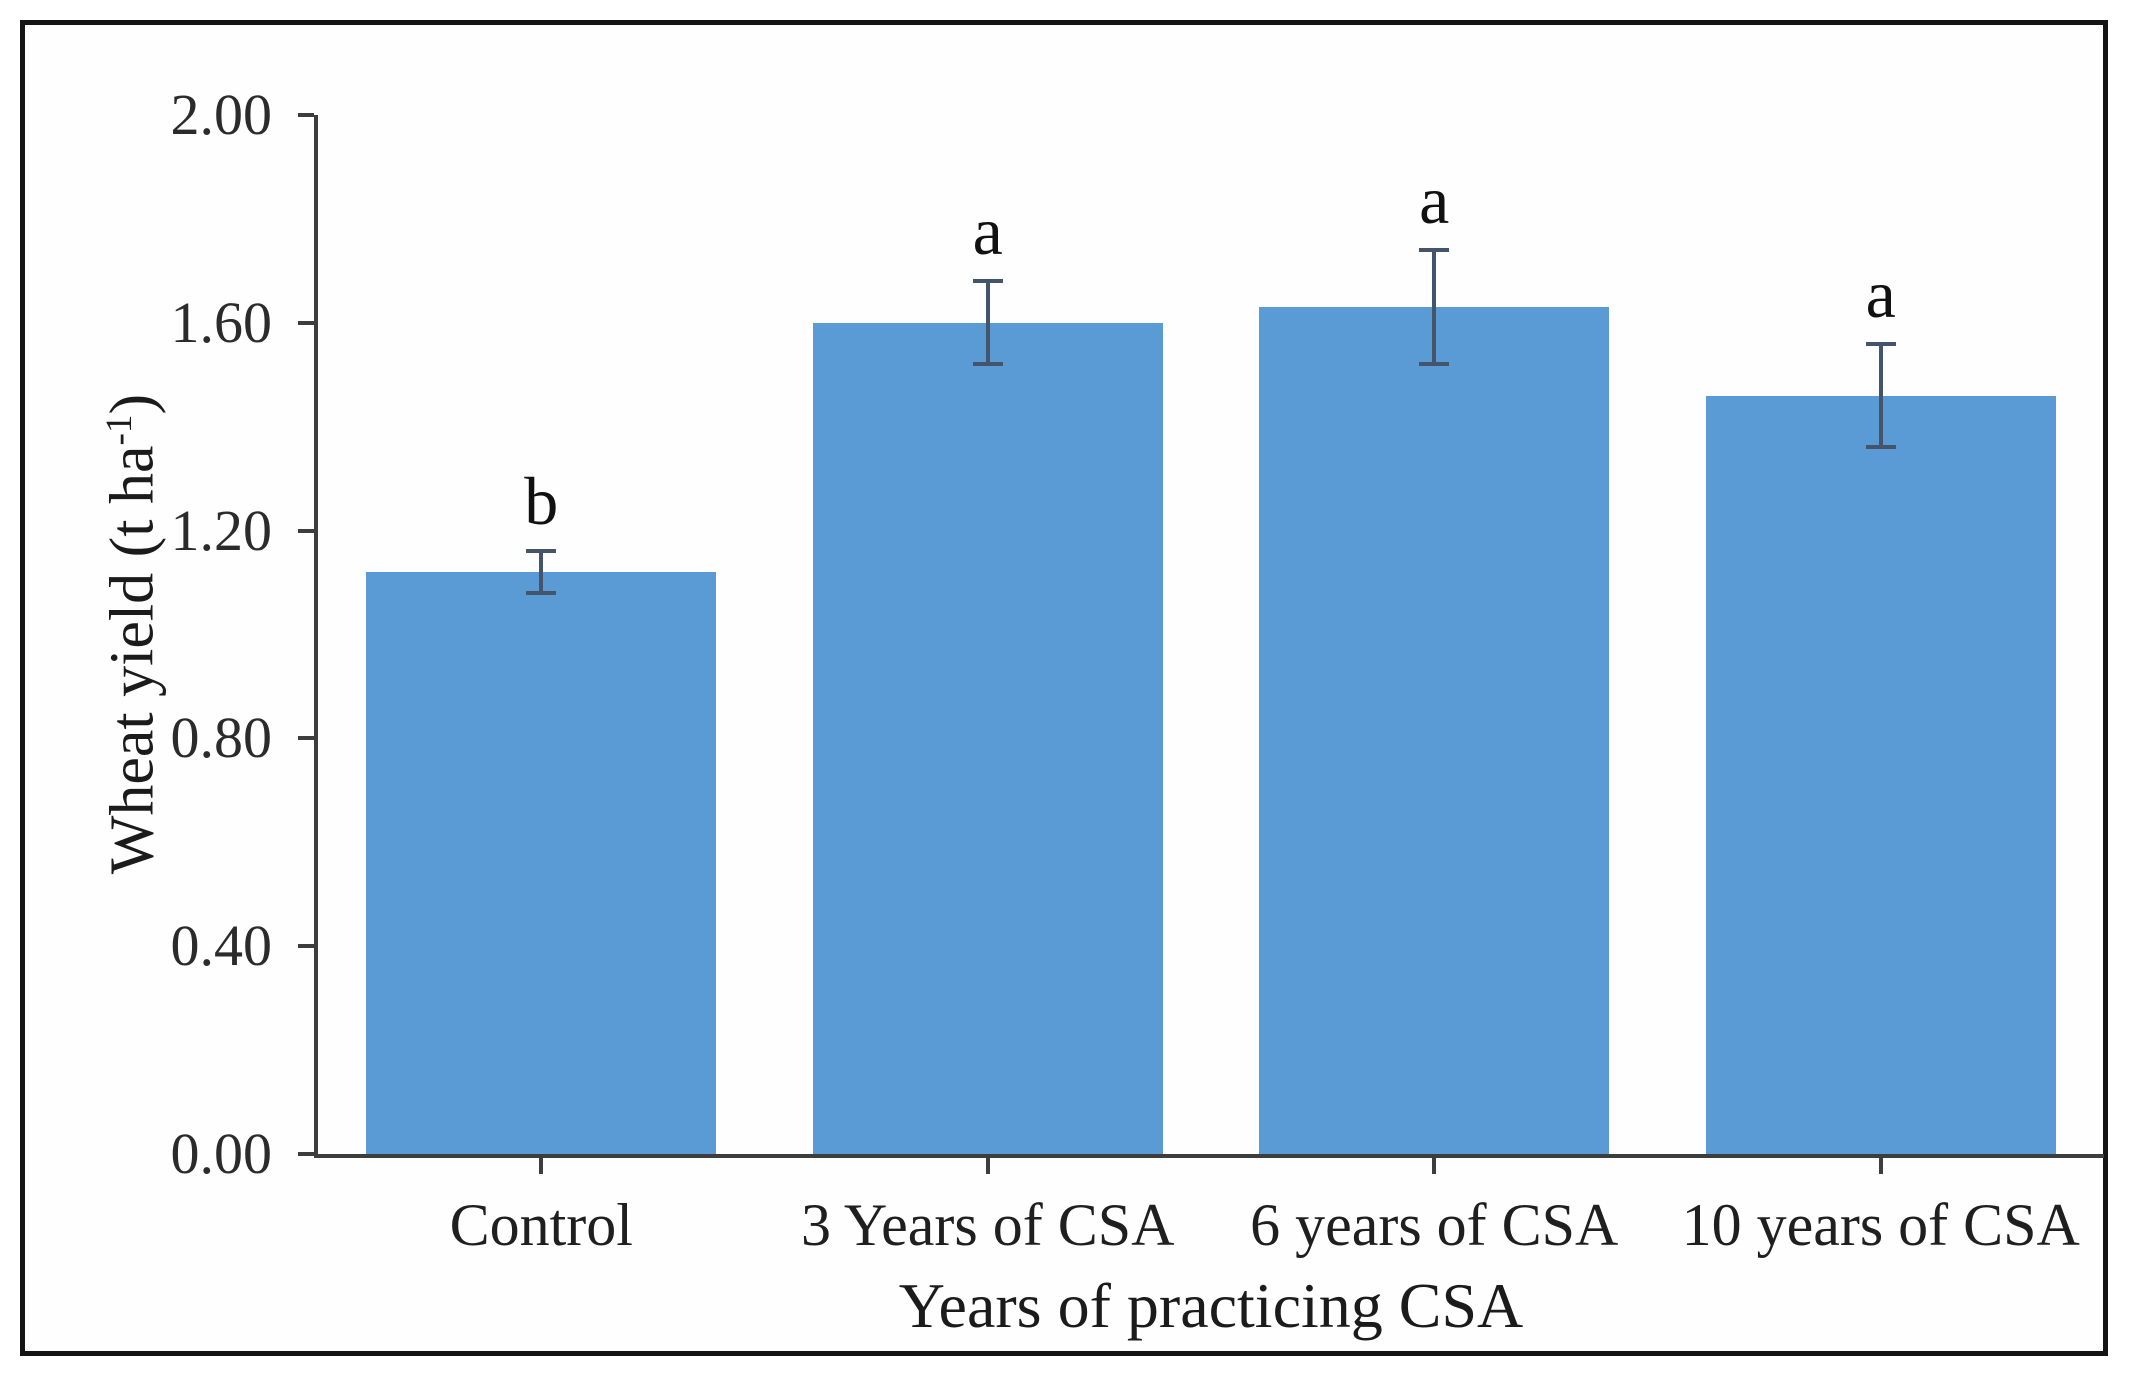  I want to click on y-tick-label: 0.40, so click(221, 946).